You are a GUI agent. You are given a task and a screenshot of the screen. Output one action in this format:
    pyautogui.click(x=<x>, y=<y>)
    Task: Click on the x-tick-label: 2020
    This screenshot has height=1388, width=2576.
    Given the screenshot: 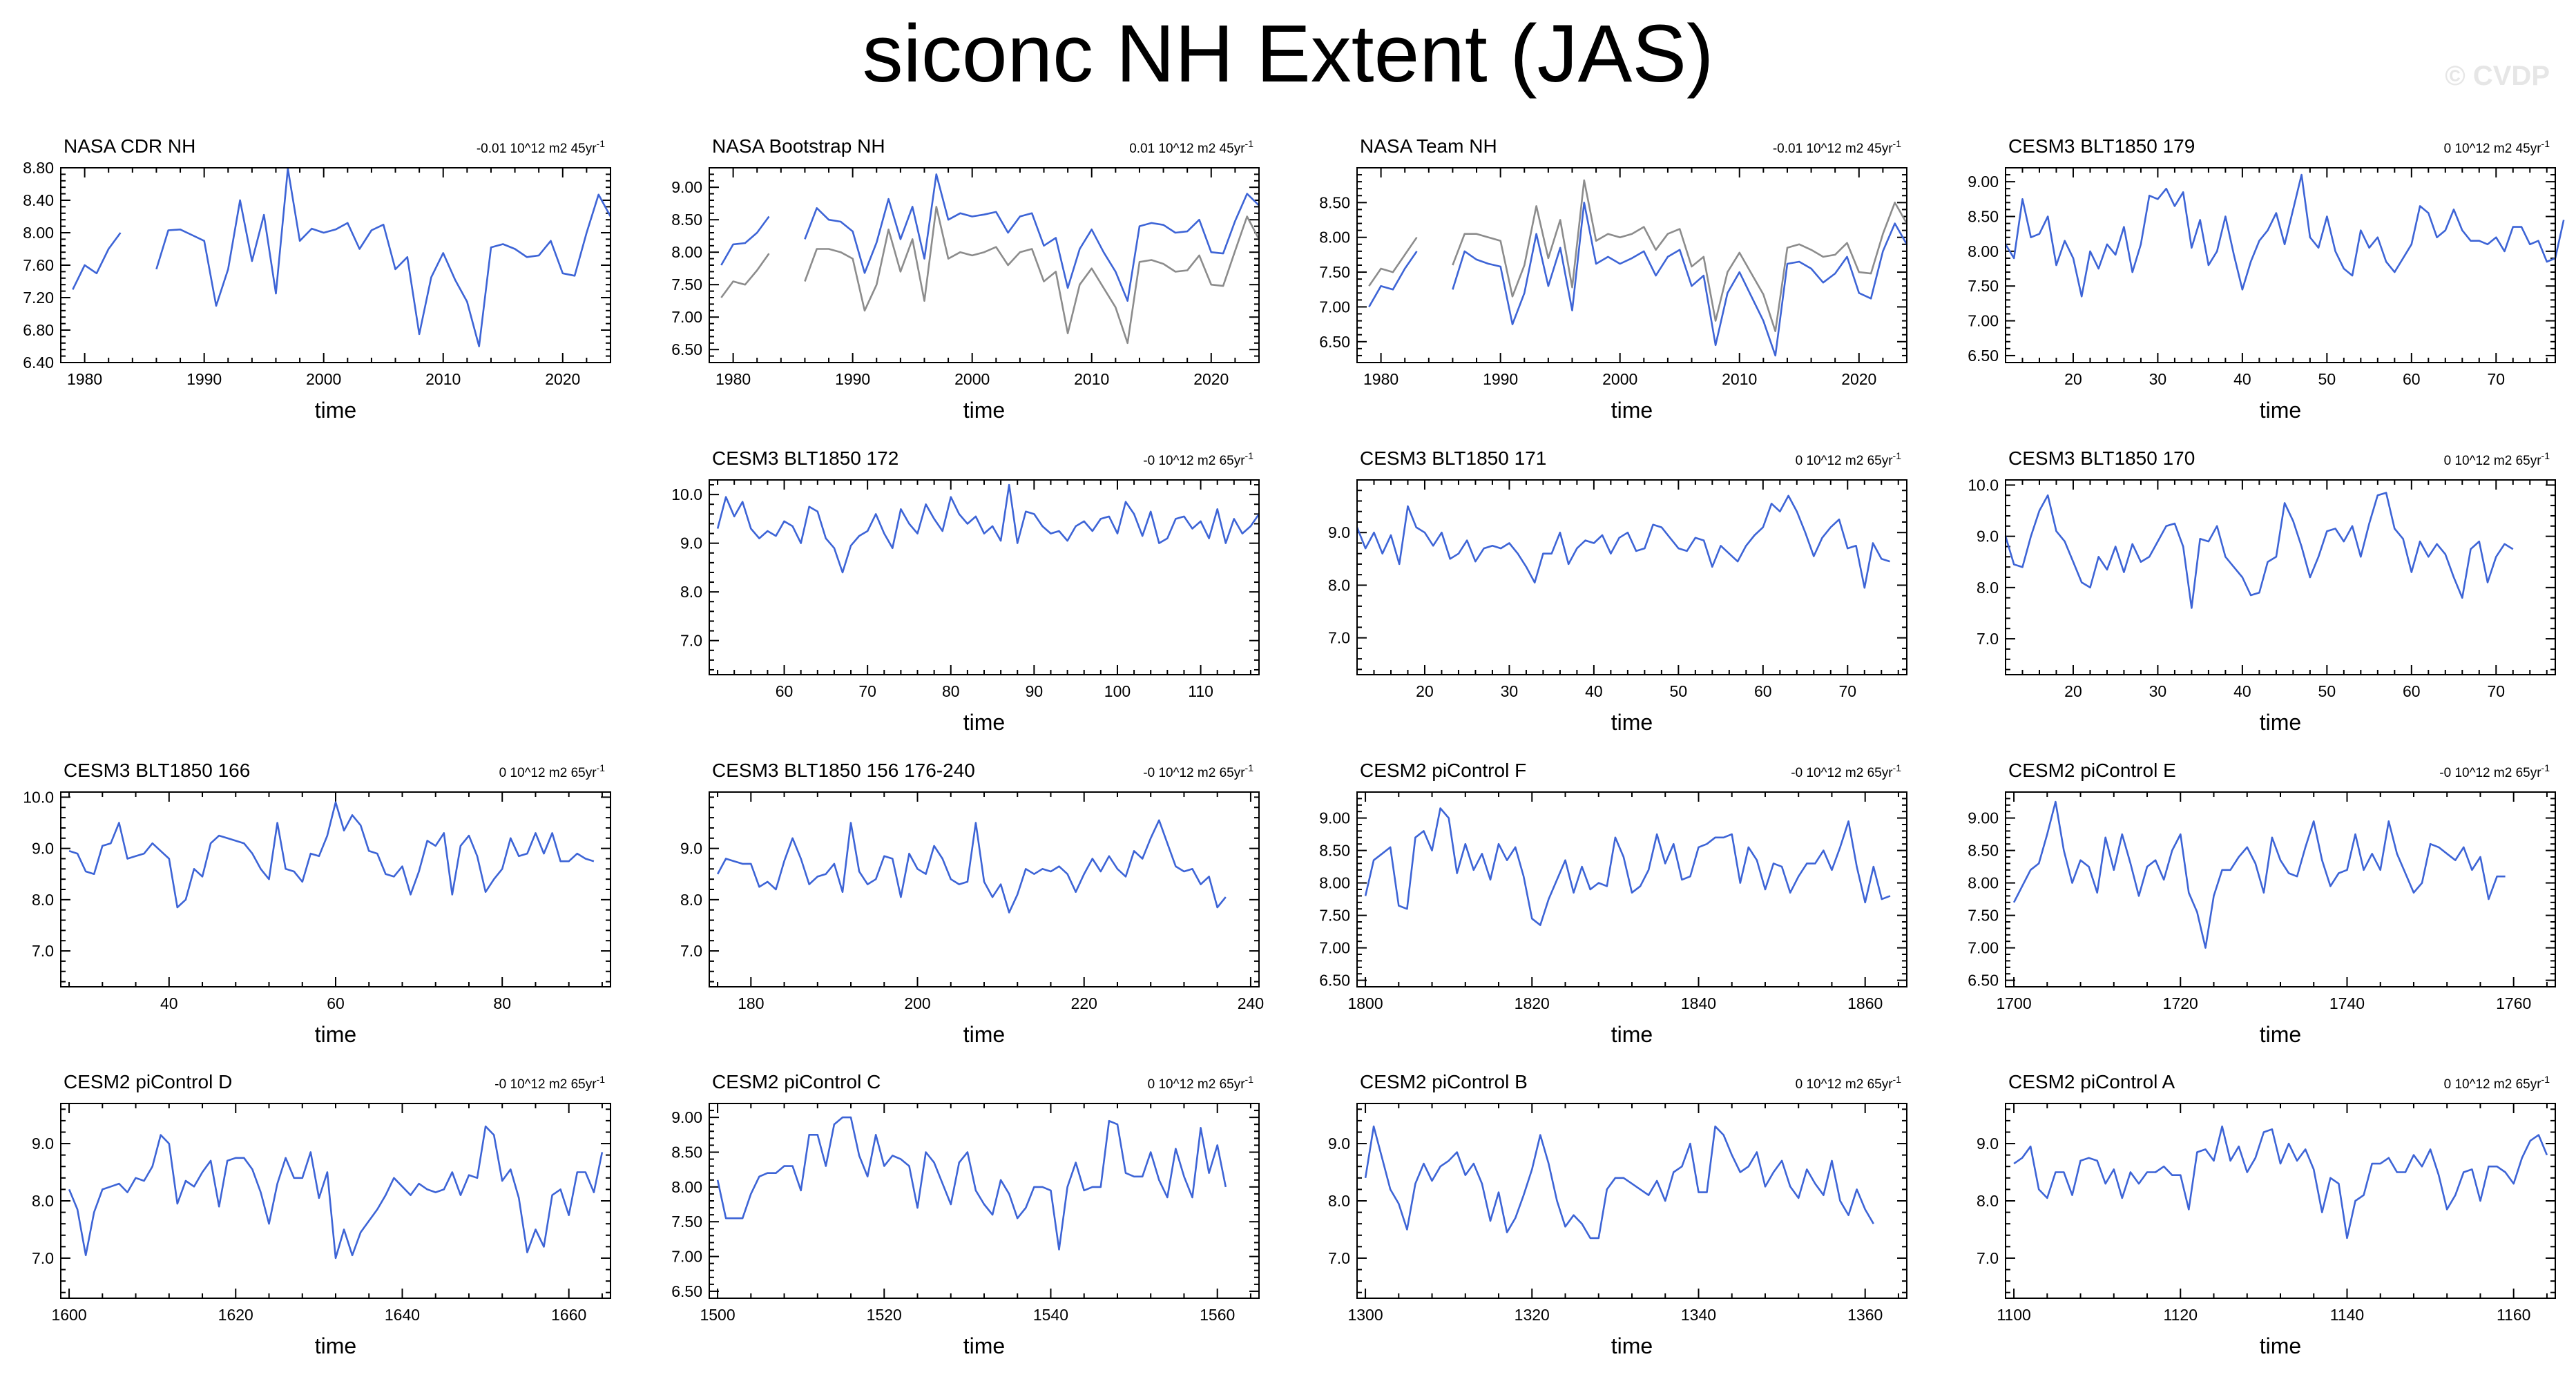 What is the action you would take?
    pyautogui.click(x=1211, y=379)
    